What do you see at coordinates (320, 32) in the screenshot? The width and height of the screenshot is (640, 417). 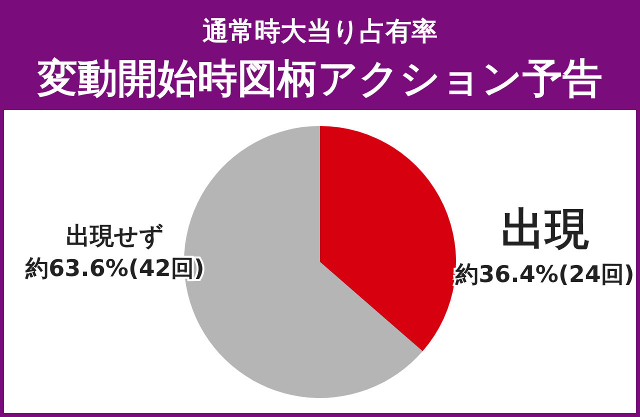 I see `subtitle: 通常時大当り占有率` at bounding box center [320, 32].